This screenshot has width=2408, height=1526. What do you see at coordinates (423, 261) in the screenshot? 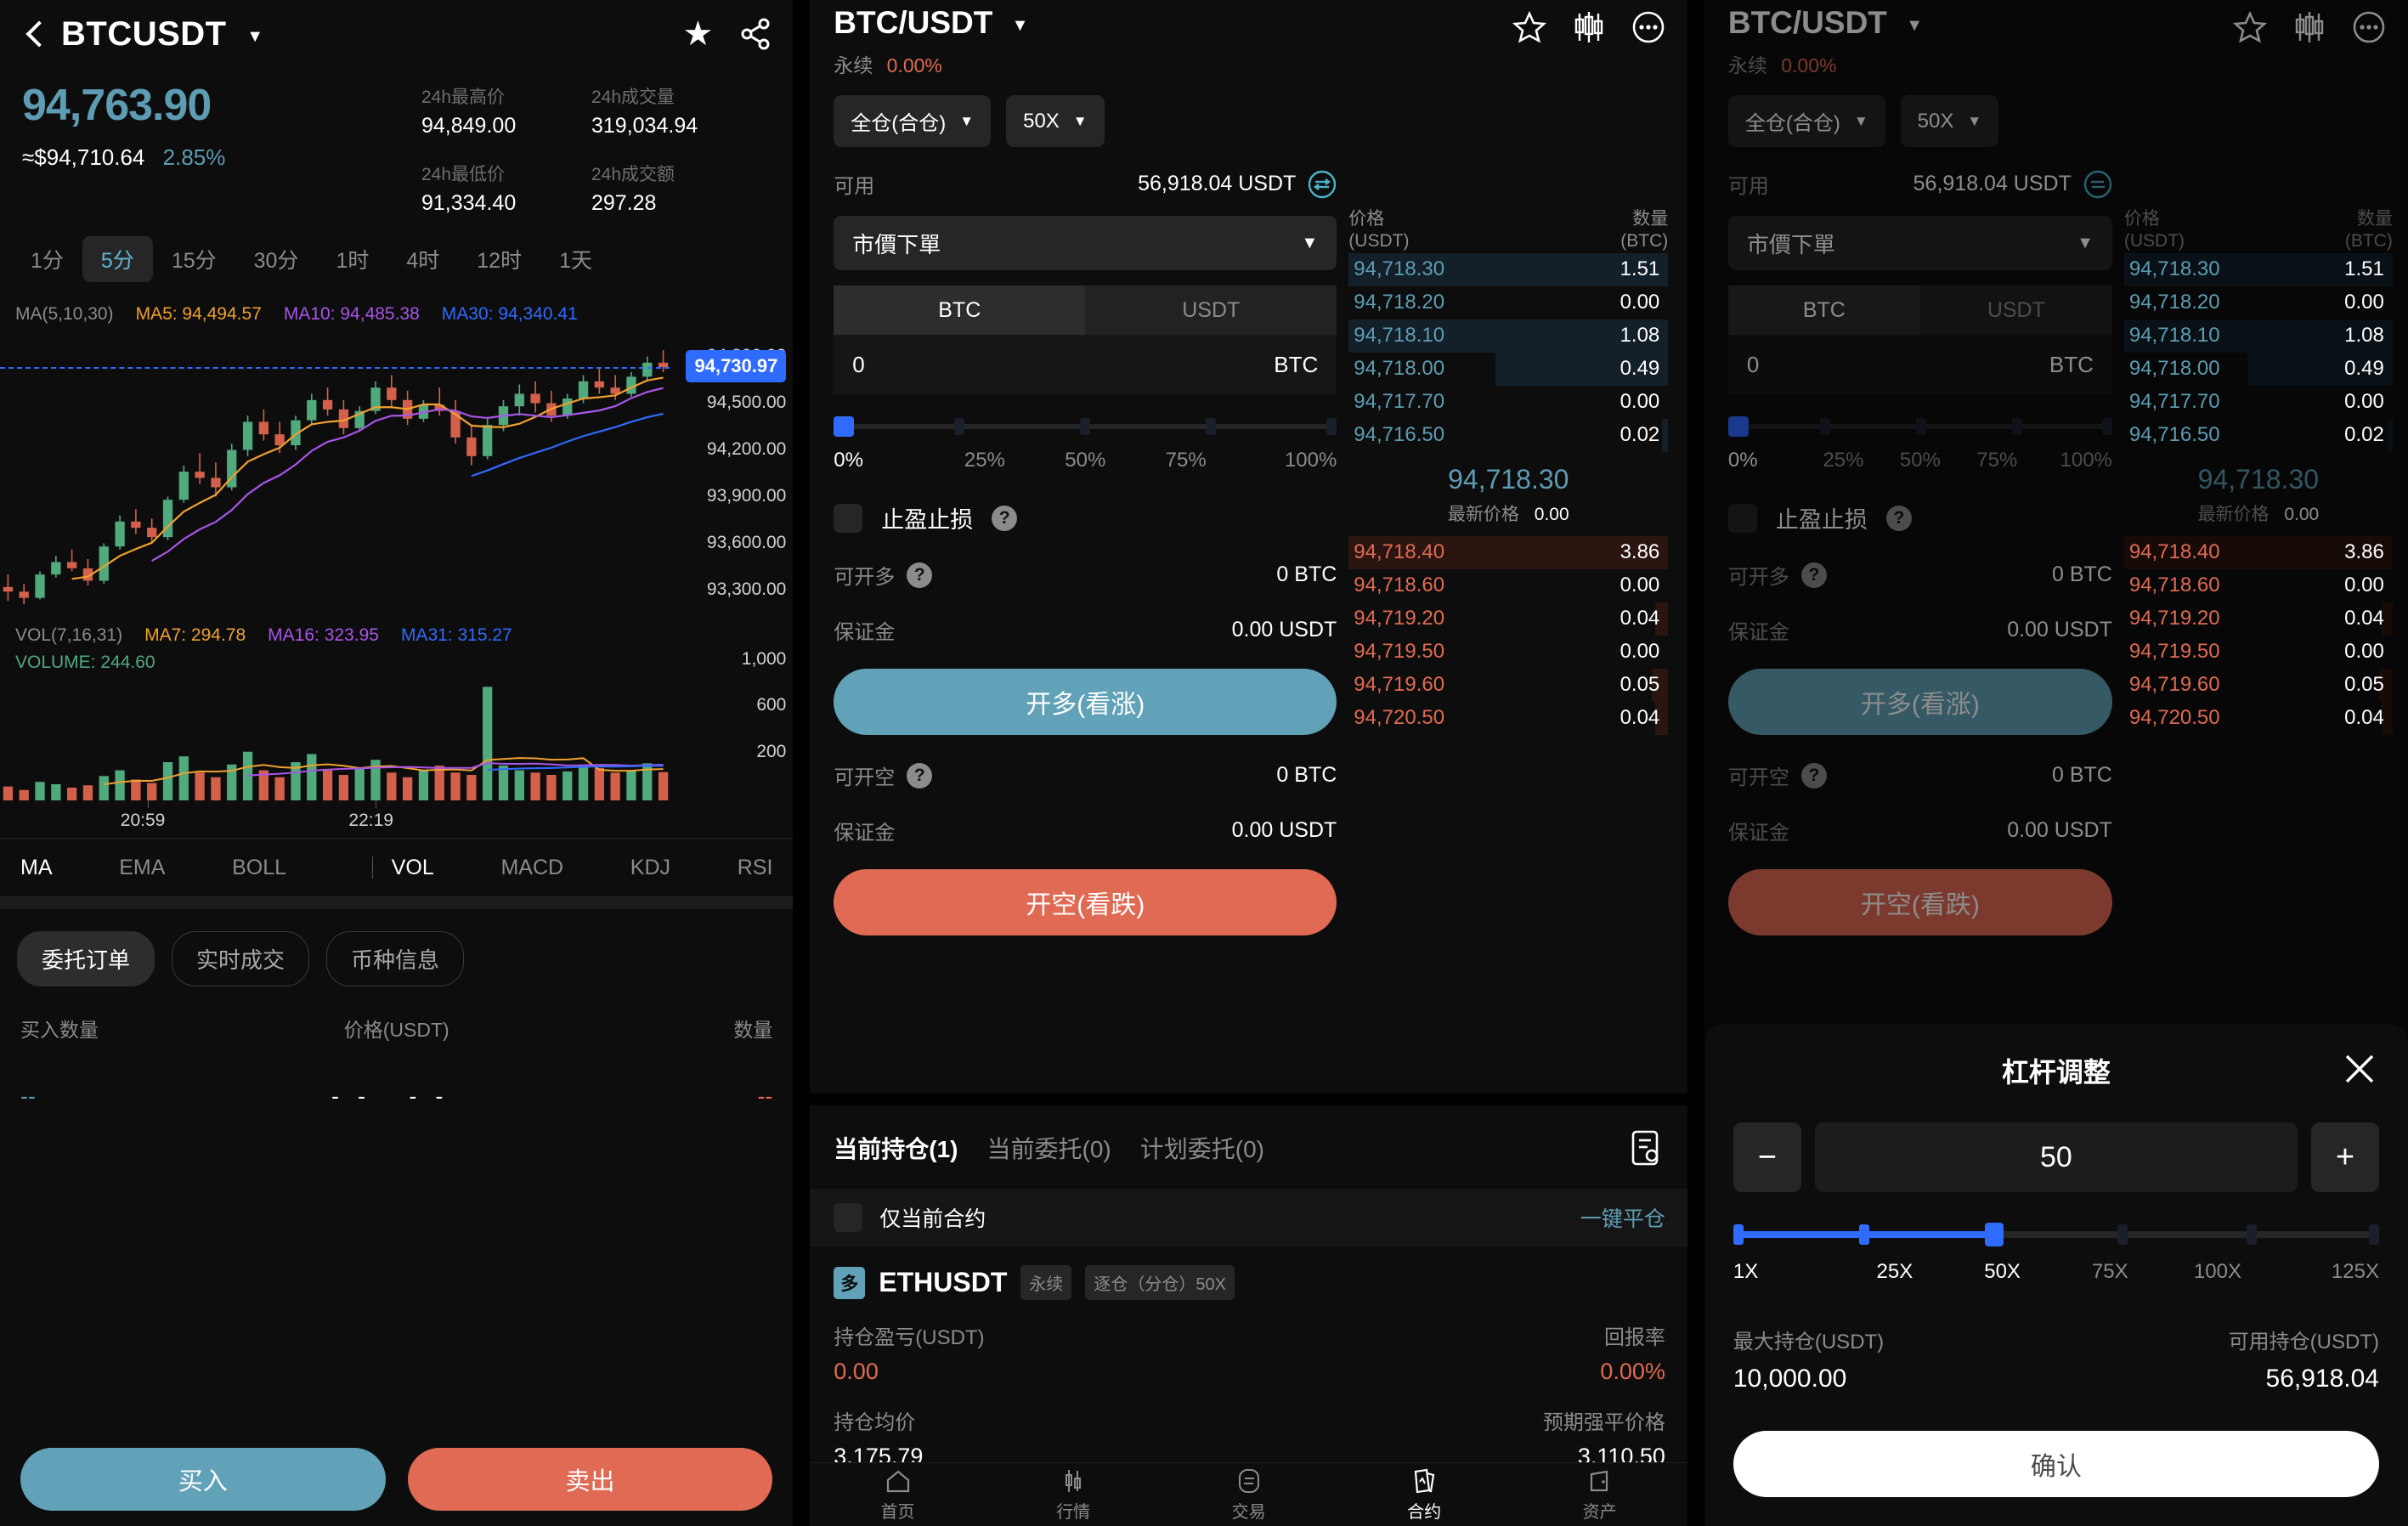
I see `timeframe-5: 4时` at bounding box center [423, 261].